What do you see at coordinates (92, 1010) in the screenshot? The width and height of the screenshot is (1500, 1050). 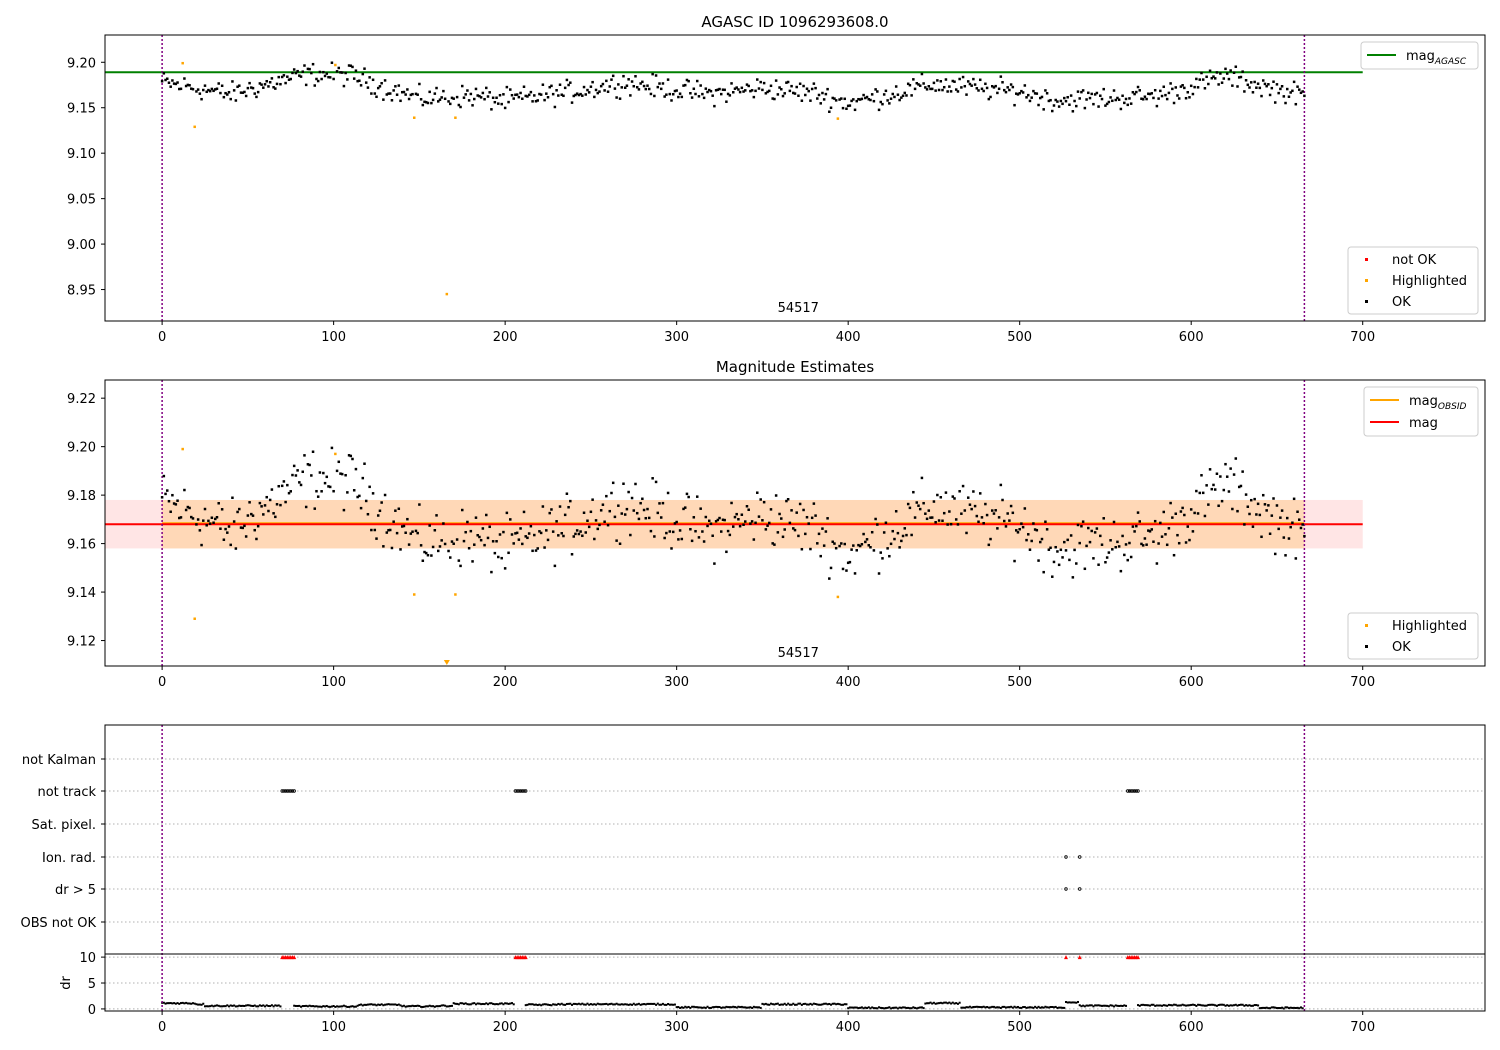 I see `dr-y-tick-label: 0` at bounding box center [92, 1010].